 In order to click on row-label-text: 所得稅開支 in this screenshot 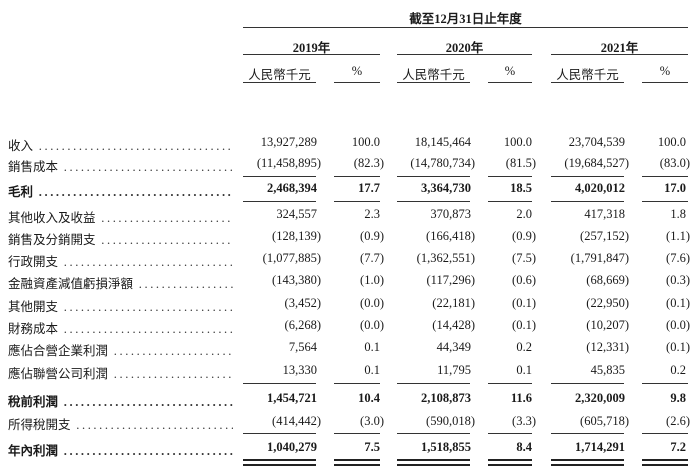, I will do `click(39, 425)`.